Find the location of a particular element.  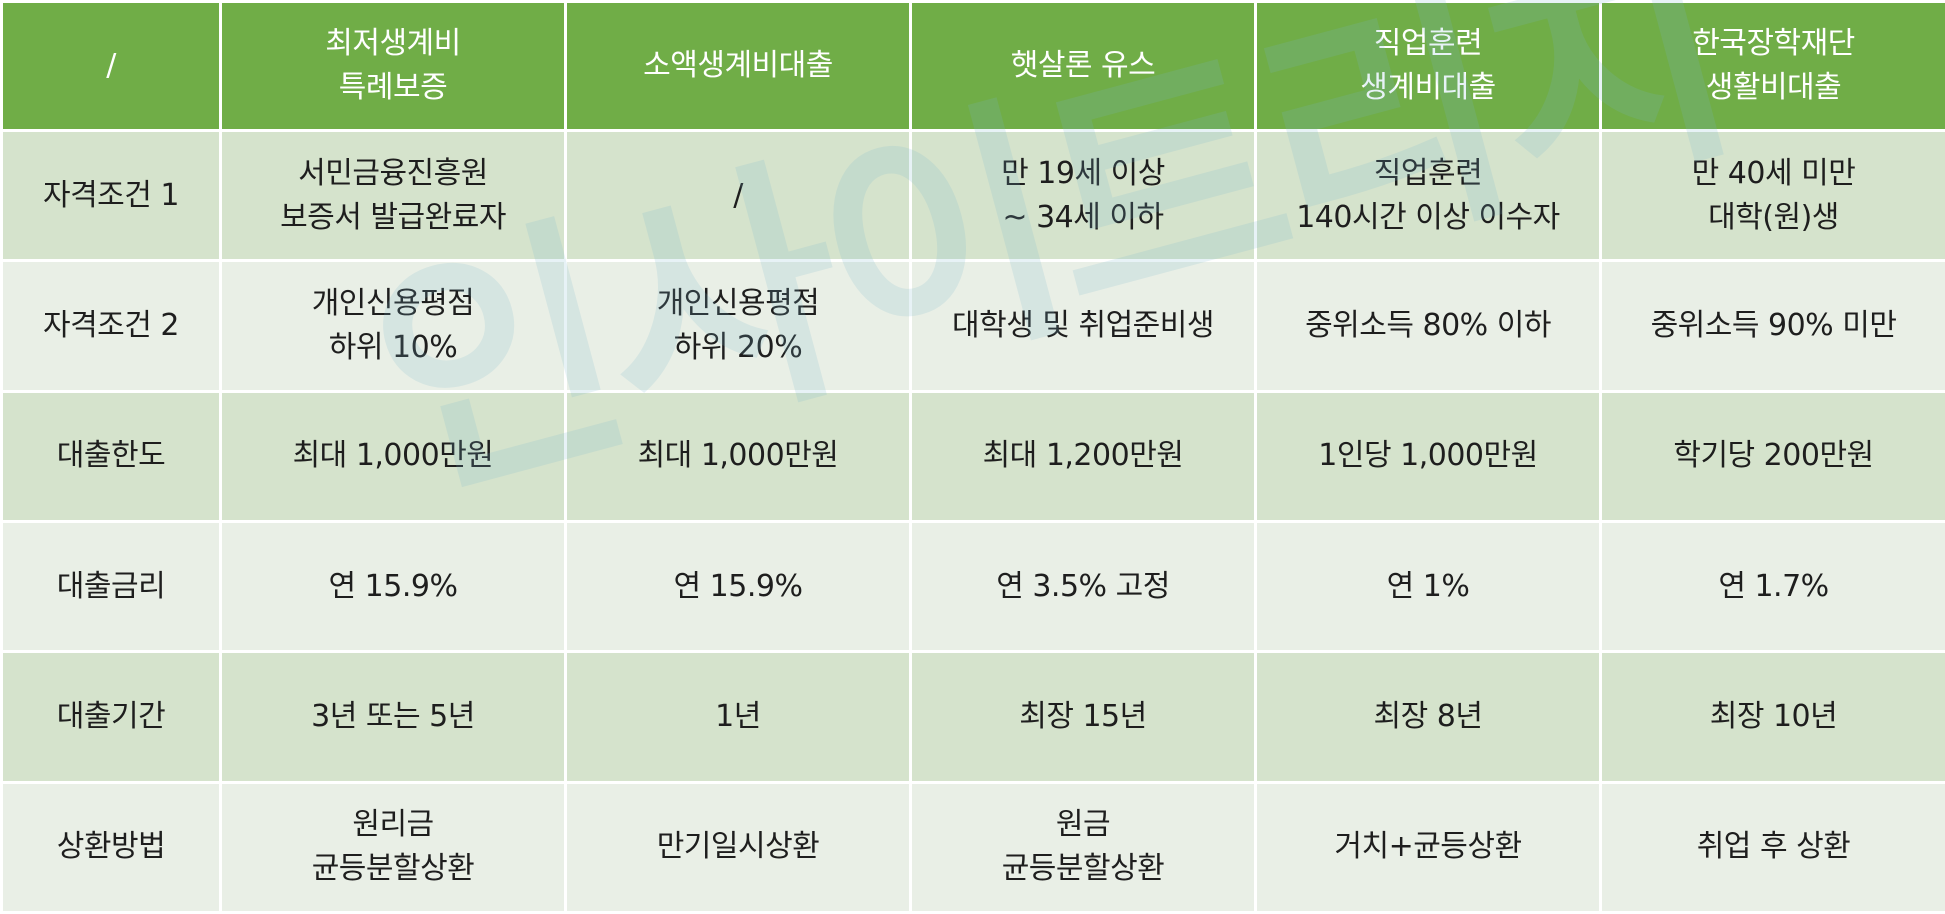

table-cell: 개인신용평점 하위 10% is located at coordinates (393, 326).